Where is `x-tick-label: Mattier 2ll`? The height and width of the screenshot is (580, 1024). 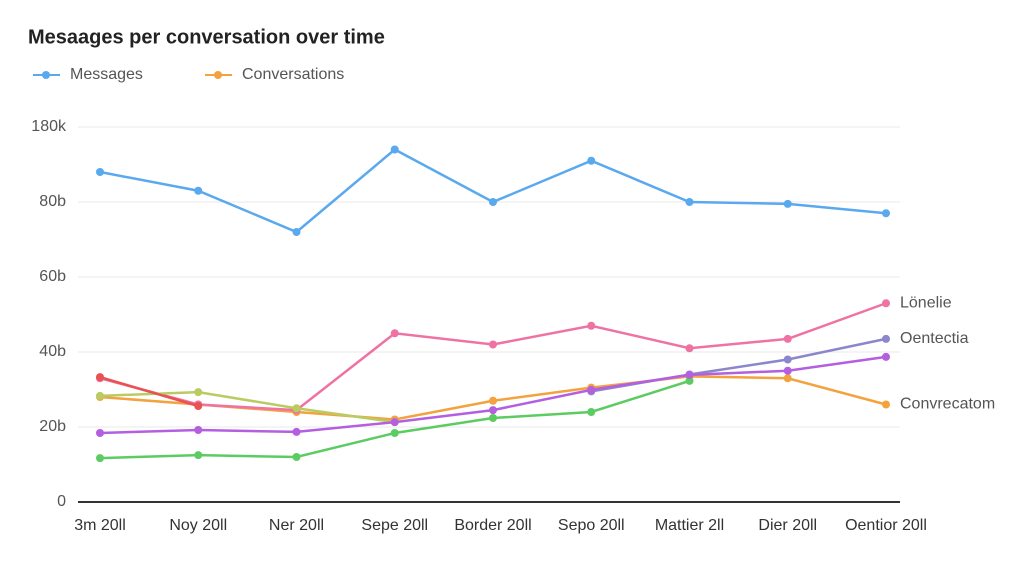
x-tick-label: Mattier 2ll is located at coordinates (689, 525).